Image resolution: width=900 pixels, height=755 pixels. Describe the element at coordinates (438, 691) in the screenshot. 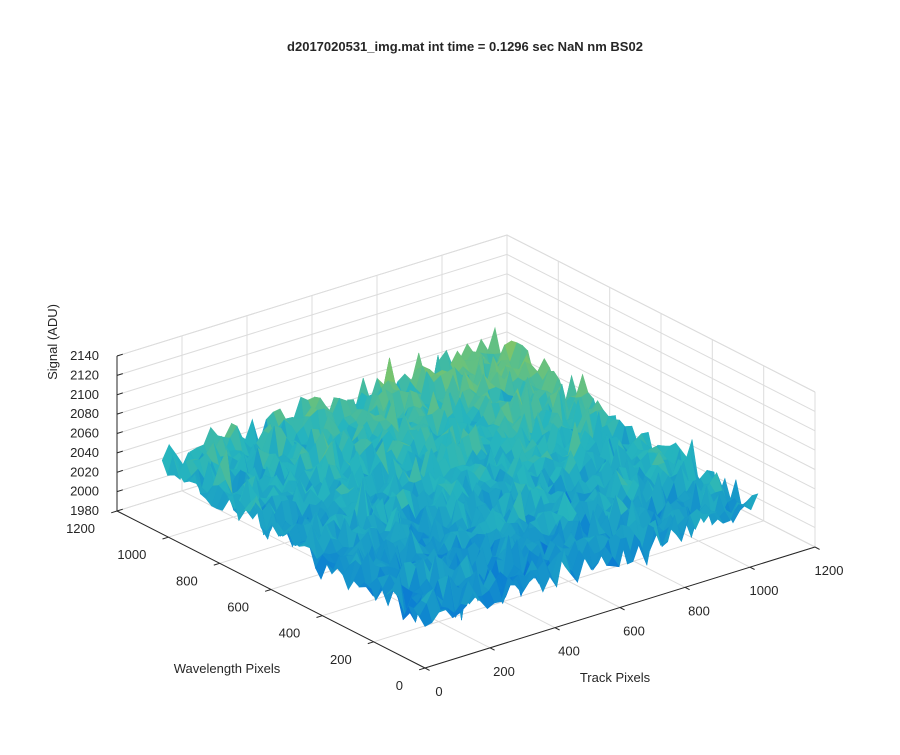

I see `x-tick-label-0: 0` at that location.